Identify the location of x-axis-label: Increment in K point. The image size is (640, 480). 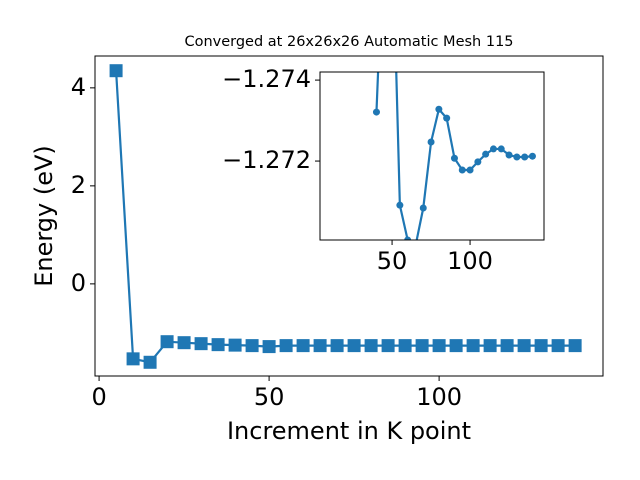
(349, 431).